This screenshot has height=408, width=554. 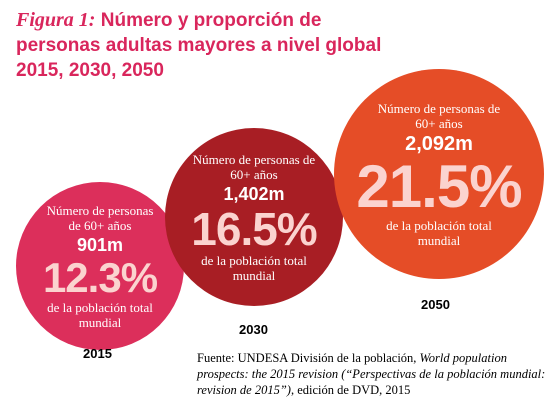 I want to click on title-line1: Número y proporción de, so click(x=211, y=20).